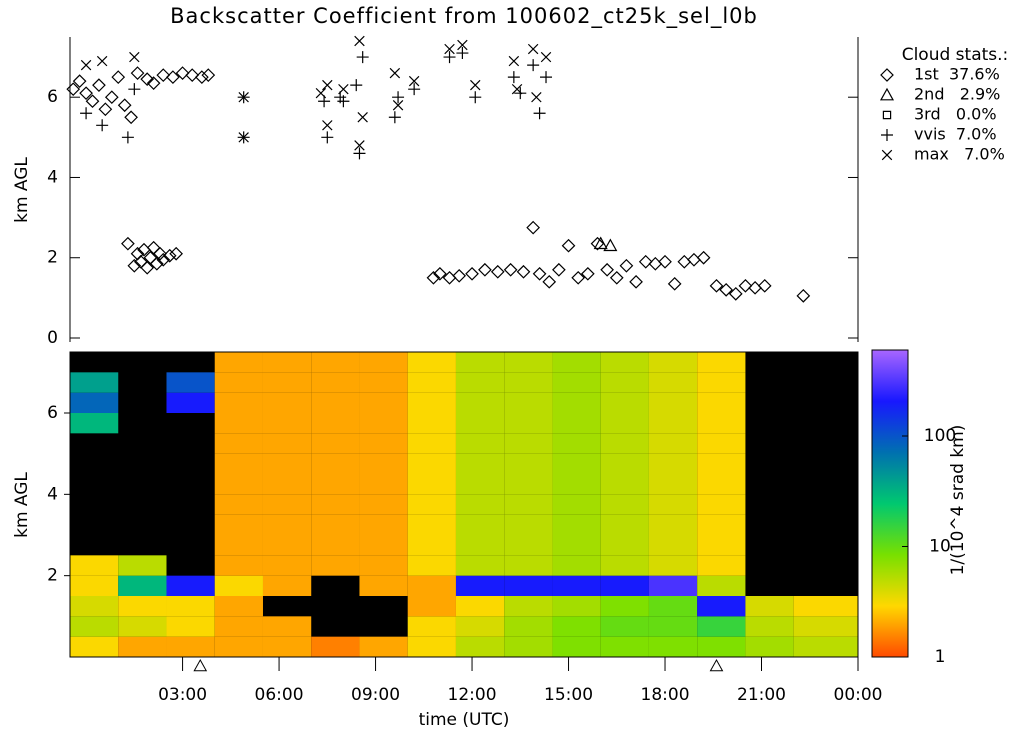 Image resolution: width=1022 pixels, height=730 pixels. Describe the element at coordinates (52, 338) in the screenshot. I see `y-tick-label: 0` at that location.